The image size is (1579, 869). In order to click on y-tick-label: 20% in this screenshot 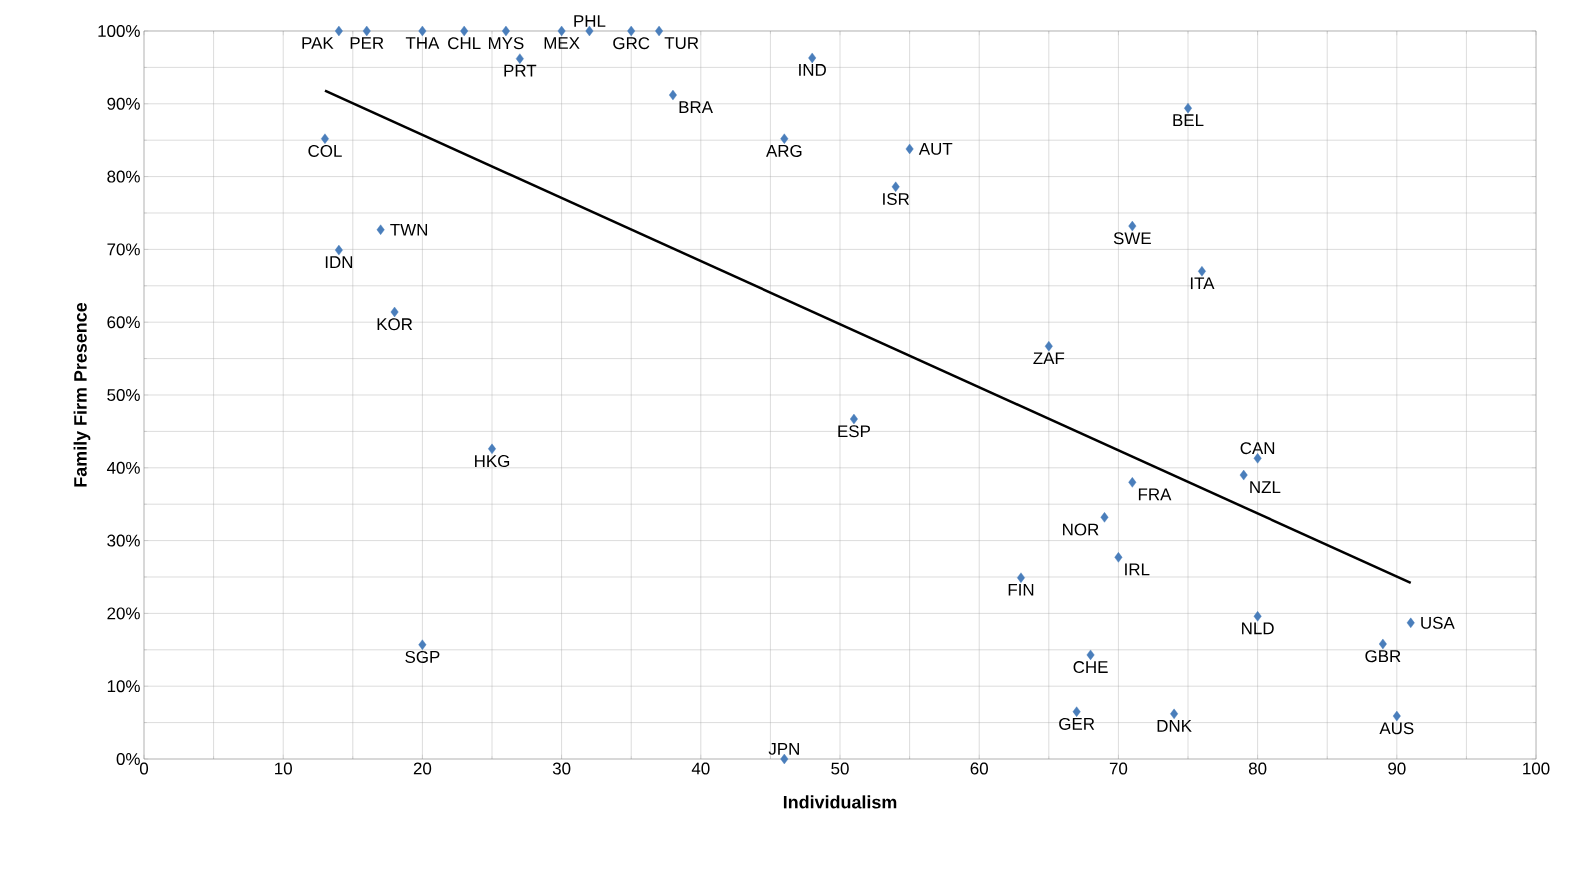, I will do `click(123, 613)`.